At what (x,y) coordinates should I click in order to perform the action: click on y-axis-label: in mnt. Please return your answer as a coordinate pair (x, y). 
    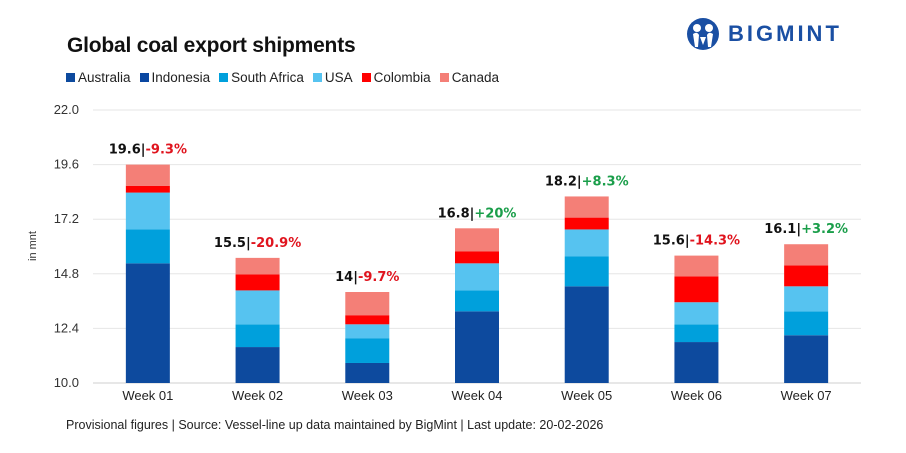
    Looking at the image, I should click on (33, 246).